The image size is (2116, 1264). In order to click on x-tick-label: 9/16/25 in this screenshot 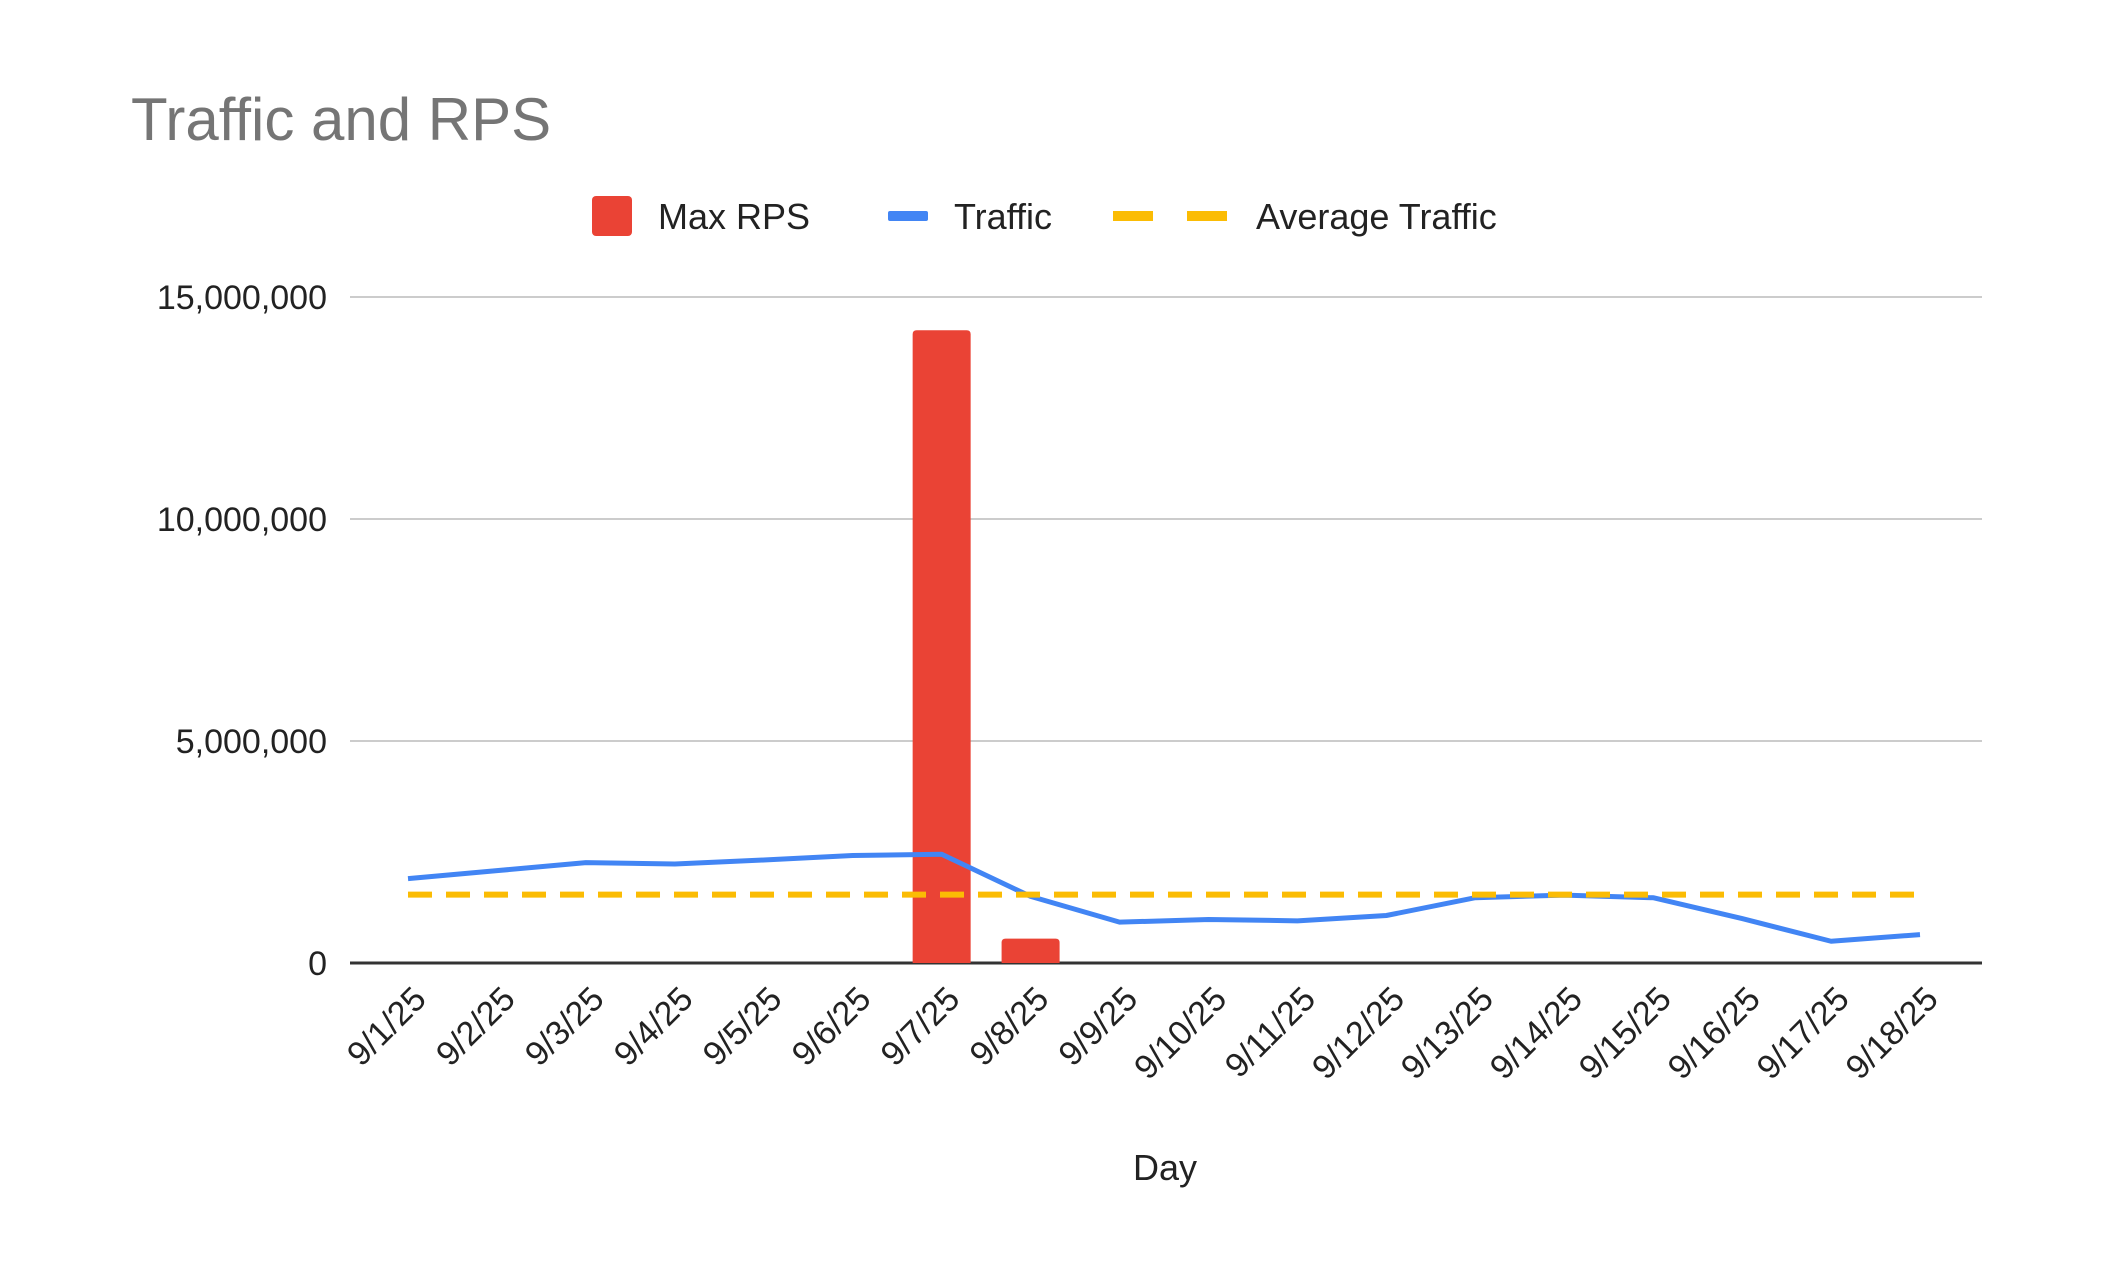, I will do `click(1714, 1033)`.